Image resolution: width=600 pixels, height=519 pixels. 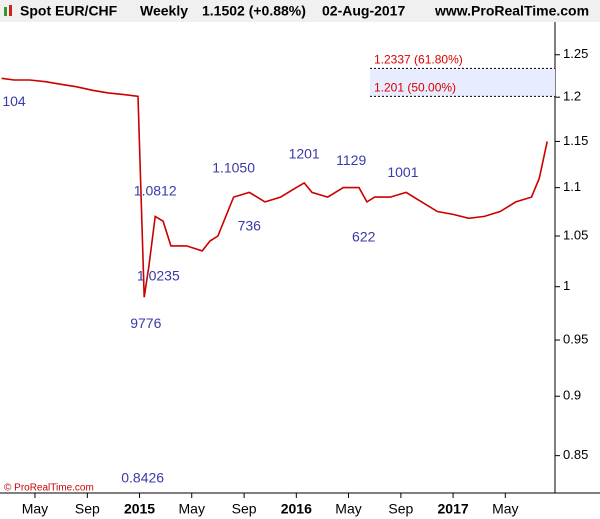 I want to click on copyright: © ProRealTime.com, so click(x=49, y=488).